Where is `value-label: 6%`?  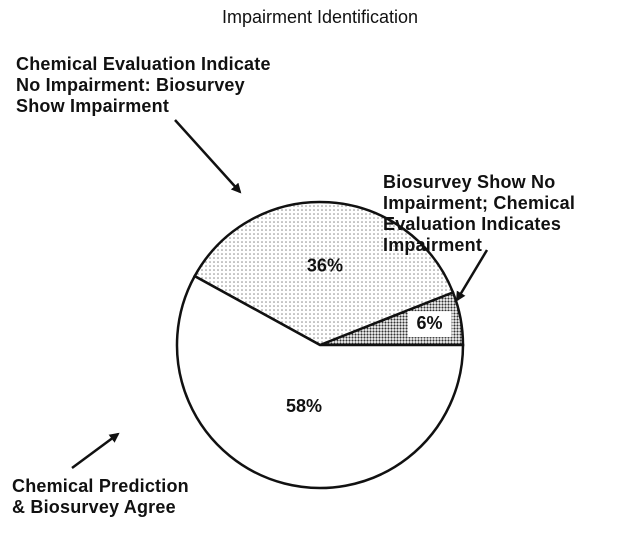
value-label: 6% is located at coordinates (430, 323).